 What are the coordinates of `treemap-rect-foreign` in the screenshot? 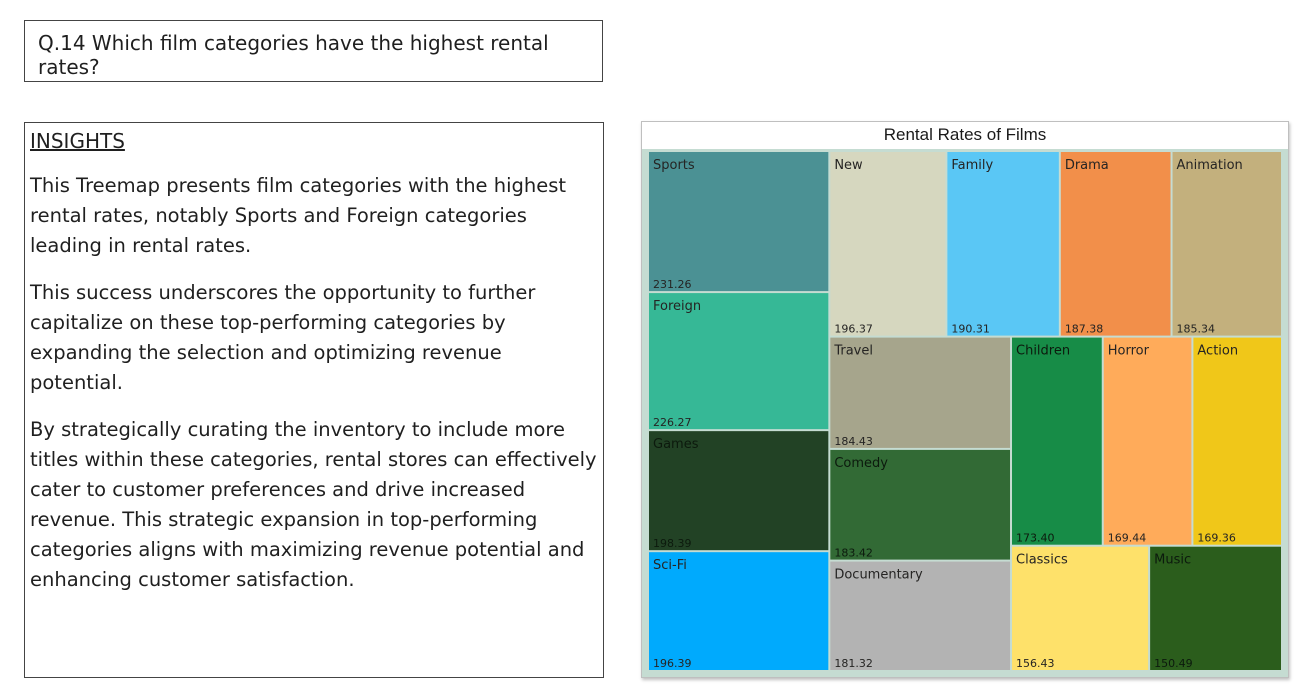 It's located at (739, 361).